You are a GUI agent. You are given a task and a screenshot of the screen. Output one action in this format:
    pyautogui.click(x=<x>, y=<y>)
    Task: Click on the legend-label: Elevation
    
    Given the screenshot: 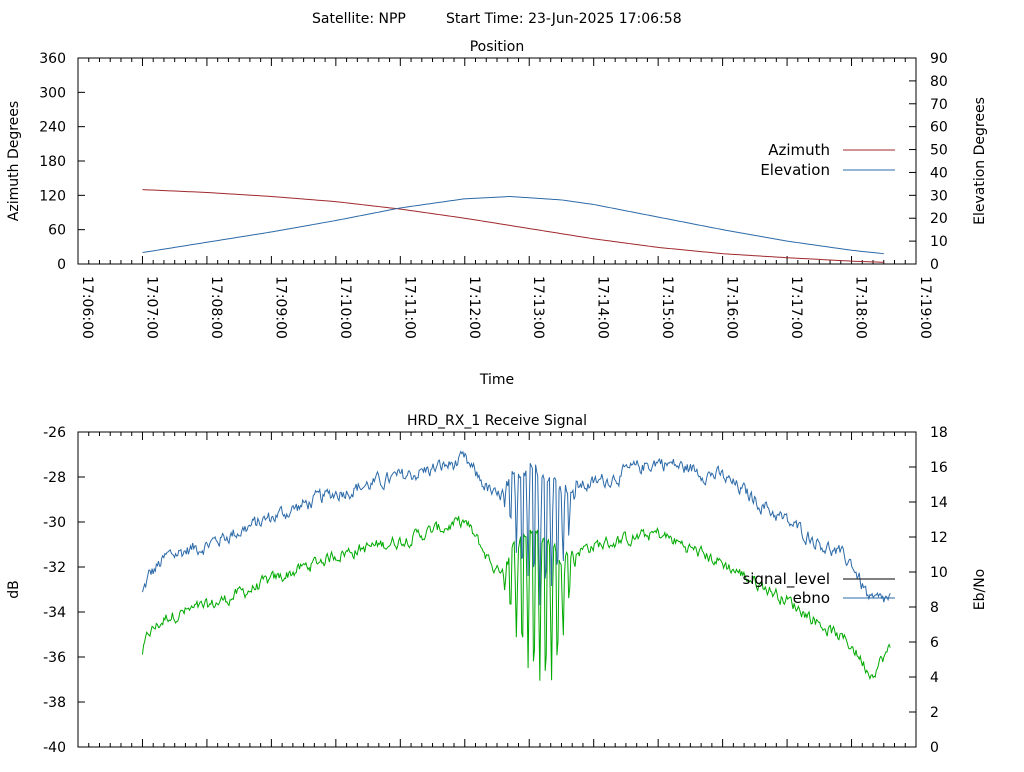 What is the action you would take?
    pyautogui.click(x=795, y=170)
    